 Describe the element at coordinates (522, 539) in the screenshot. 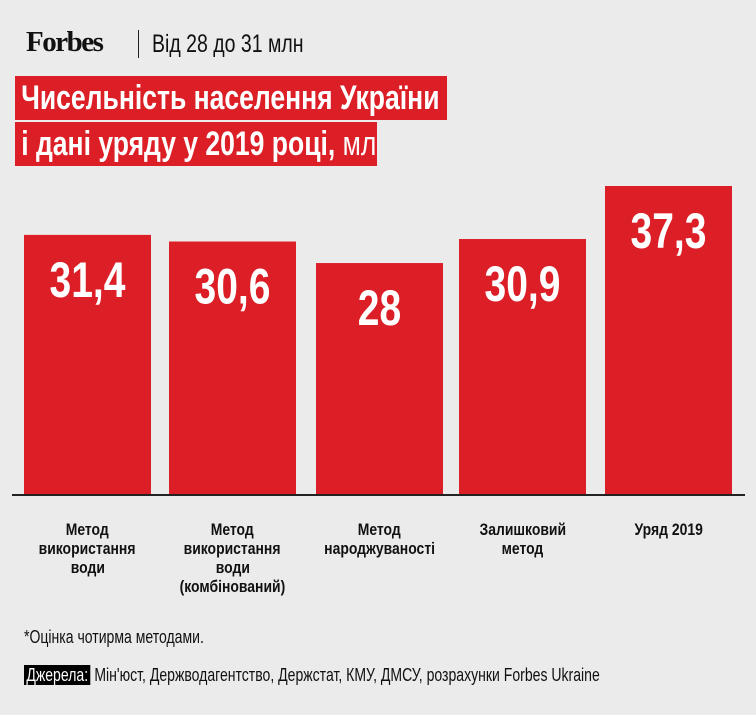

I see `category-label: Залишковий метод` at that location.